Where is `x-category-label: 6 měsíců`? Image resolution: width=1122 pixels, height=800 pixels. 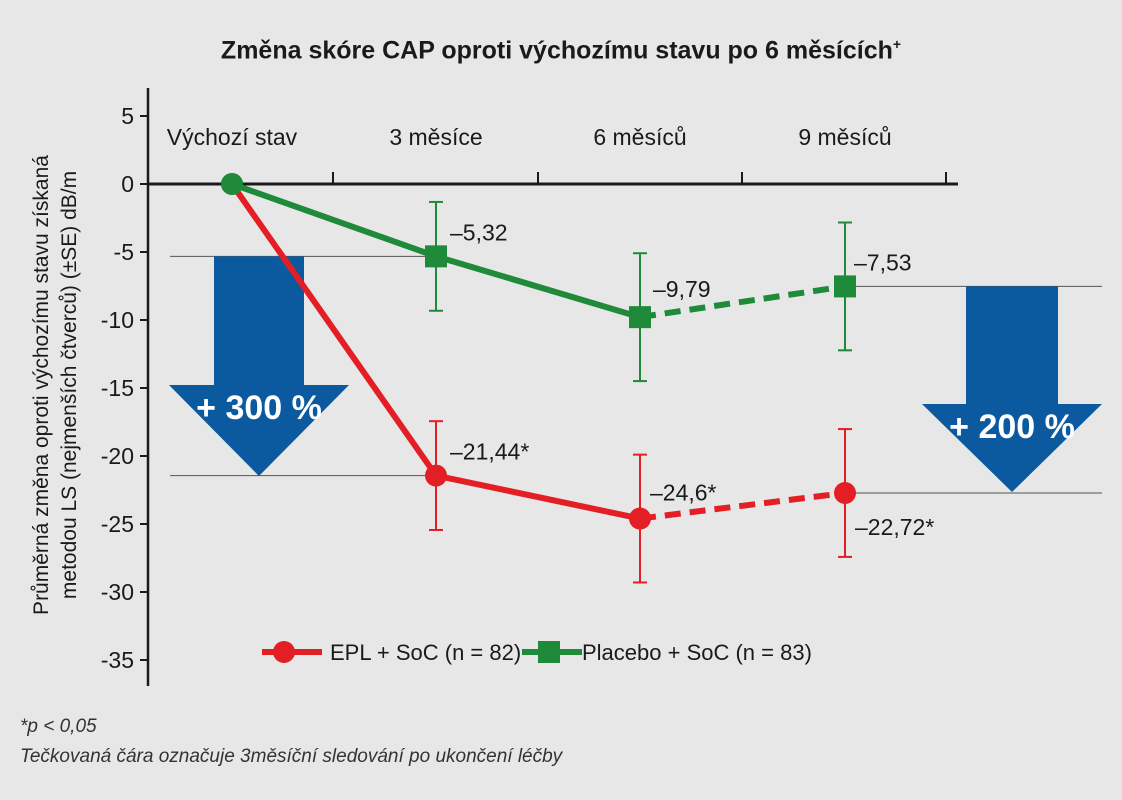
x-category-label: 6 měsíců is located at coordinates (639, 137).